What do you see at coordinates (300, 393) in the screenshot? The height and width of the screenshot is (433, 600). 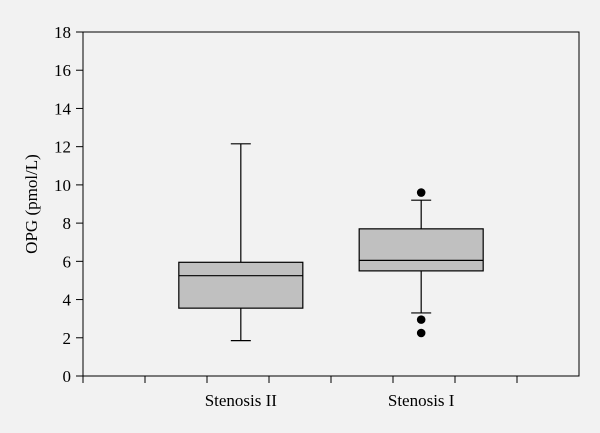 I see `x-axis-ticks: Stenosis II Stenosis I` at bounding box center [300, 393].